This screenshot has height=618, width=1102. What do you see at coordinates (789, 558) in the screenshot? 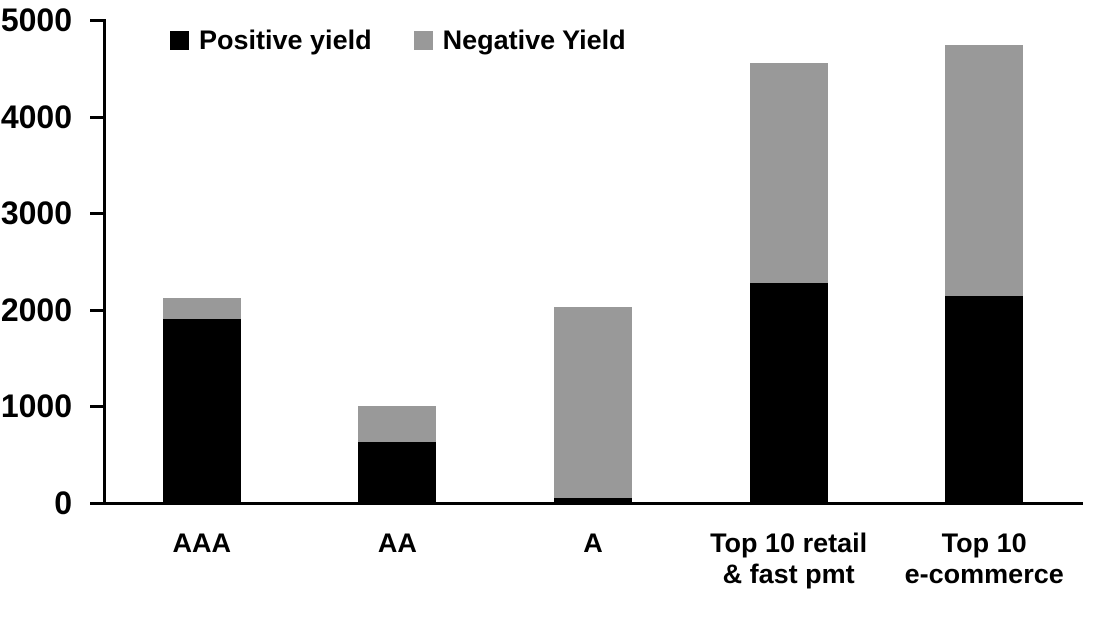
I see `x-category-label: Top 10 retail & fast pmt` at bounding box center [789, 558].